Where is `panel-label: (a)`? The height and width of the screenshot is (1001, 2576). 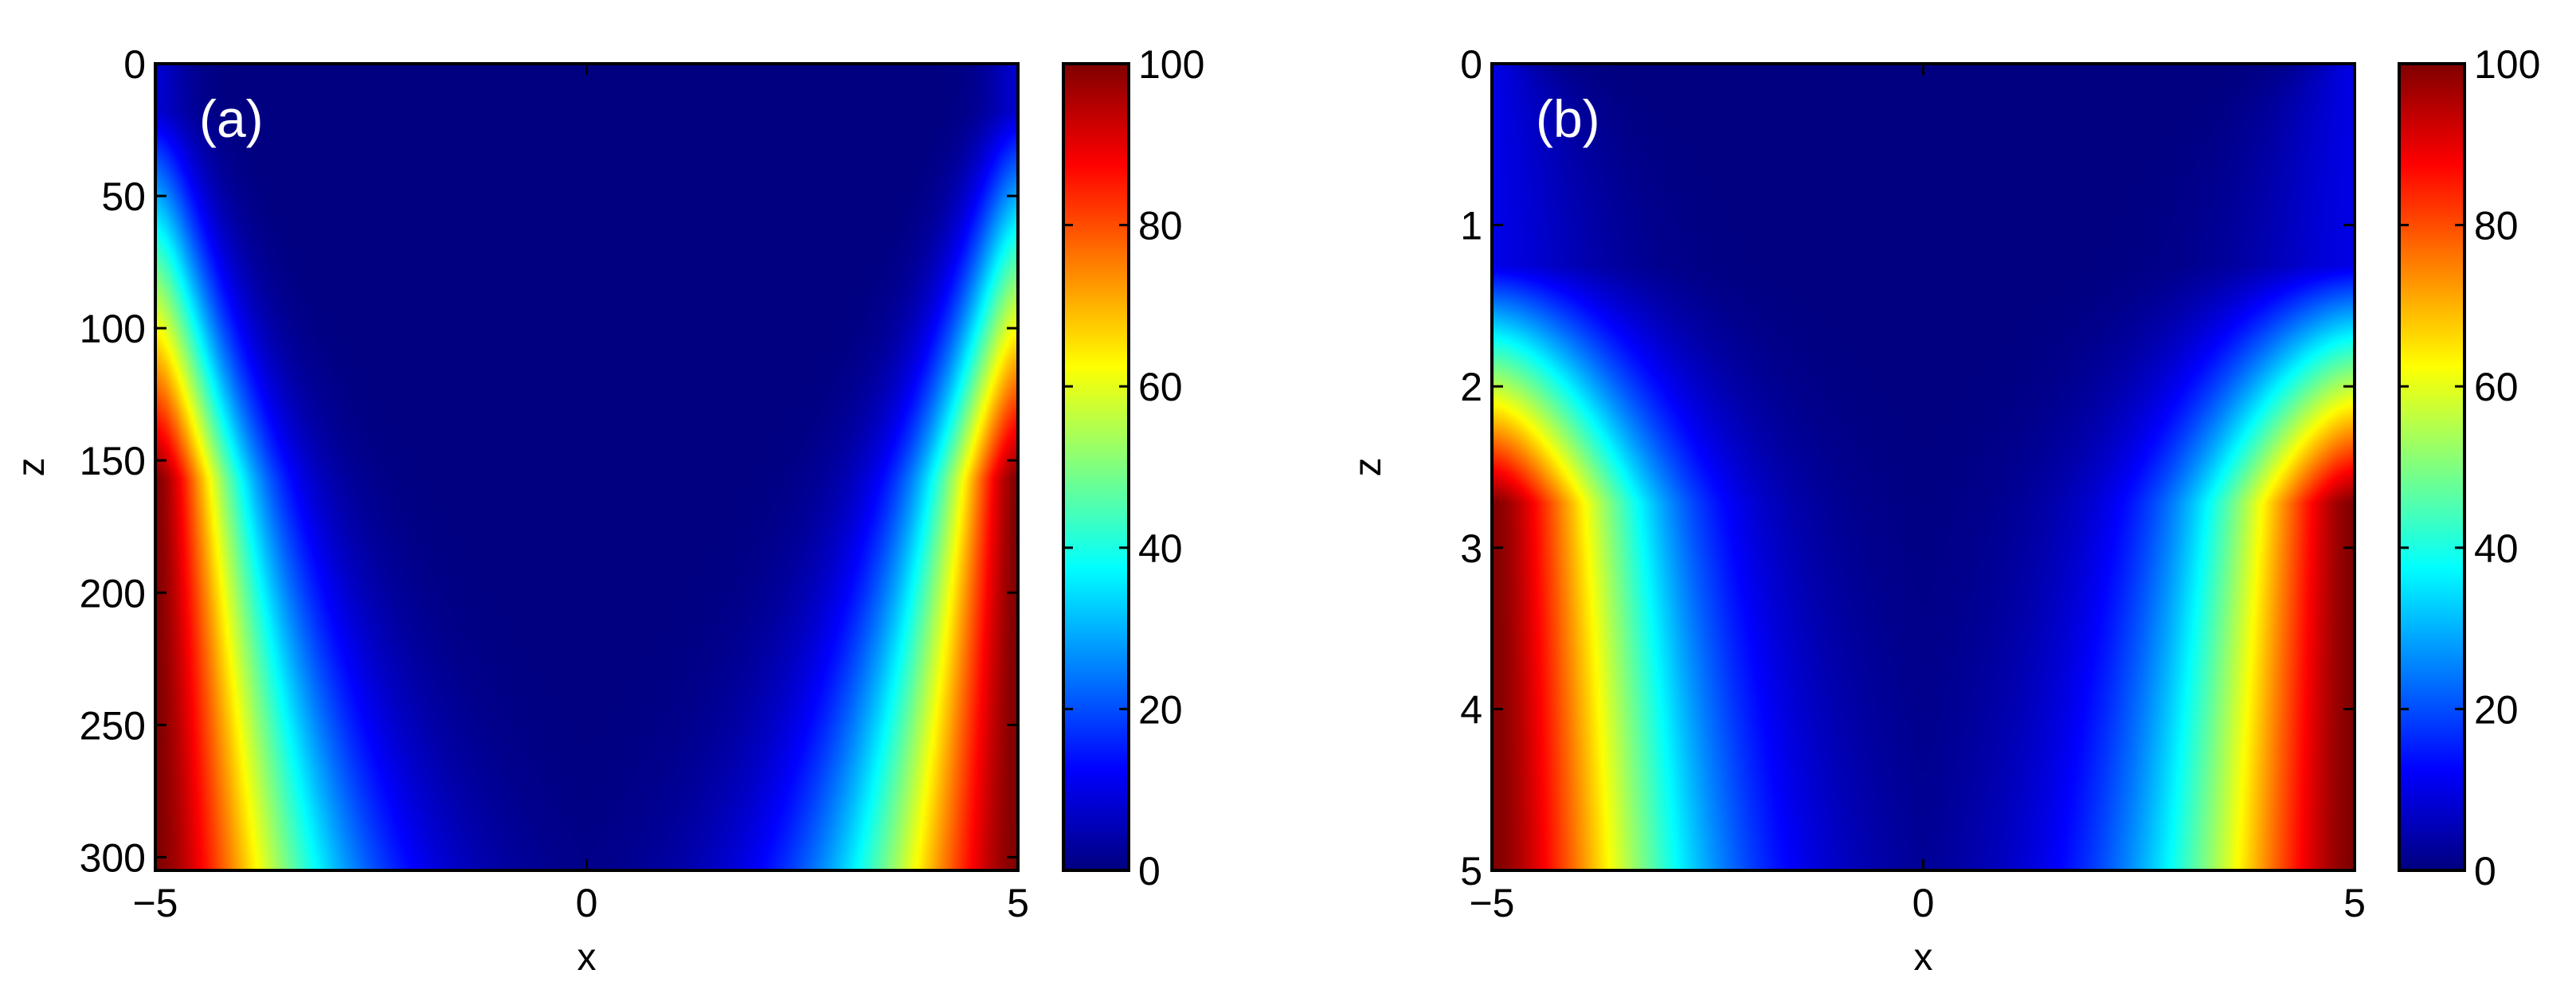 panel-label: (a) is located at coordinates (231, 119).